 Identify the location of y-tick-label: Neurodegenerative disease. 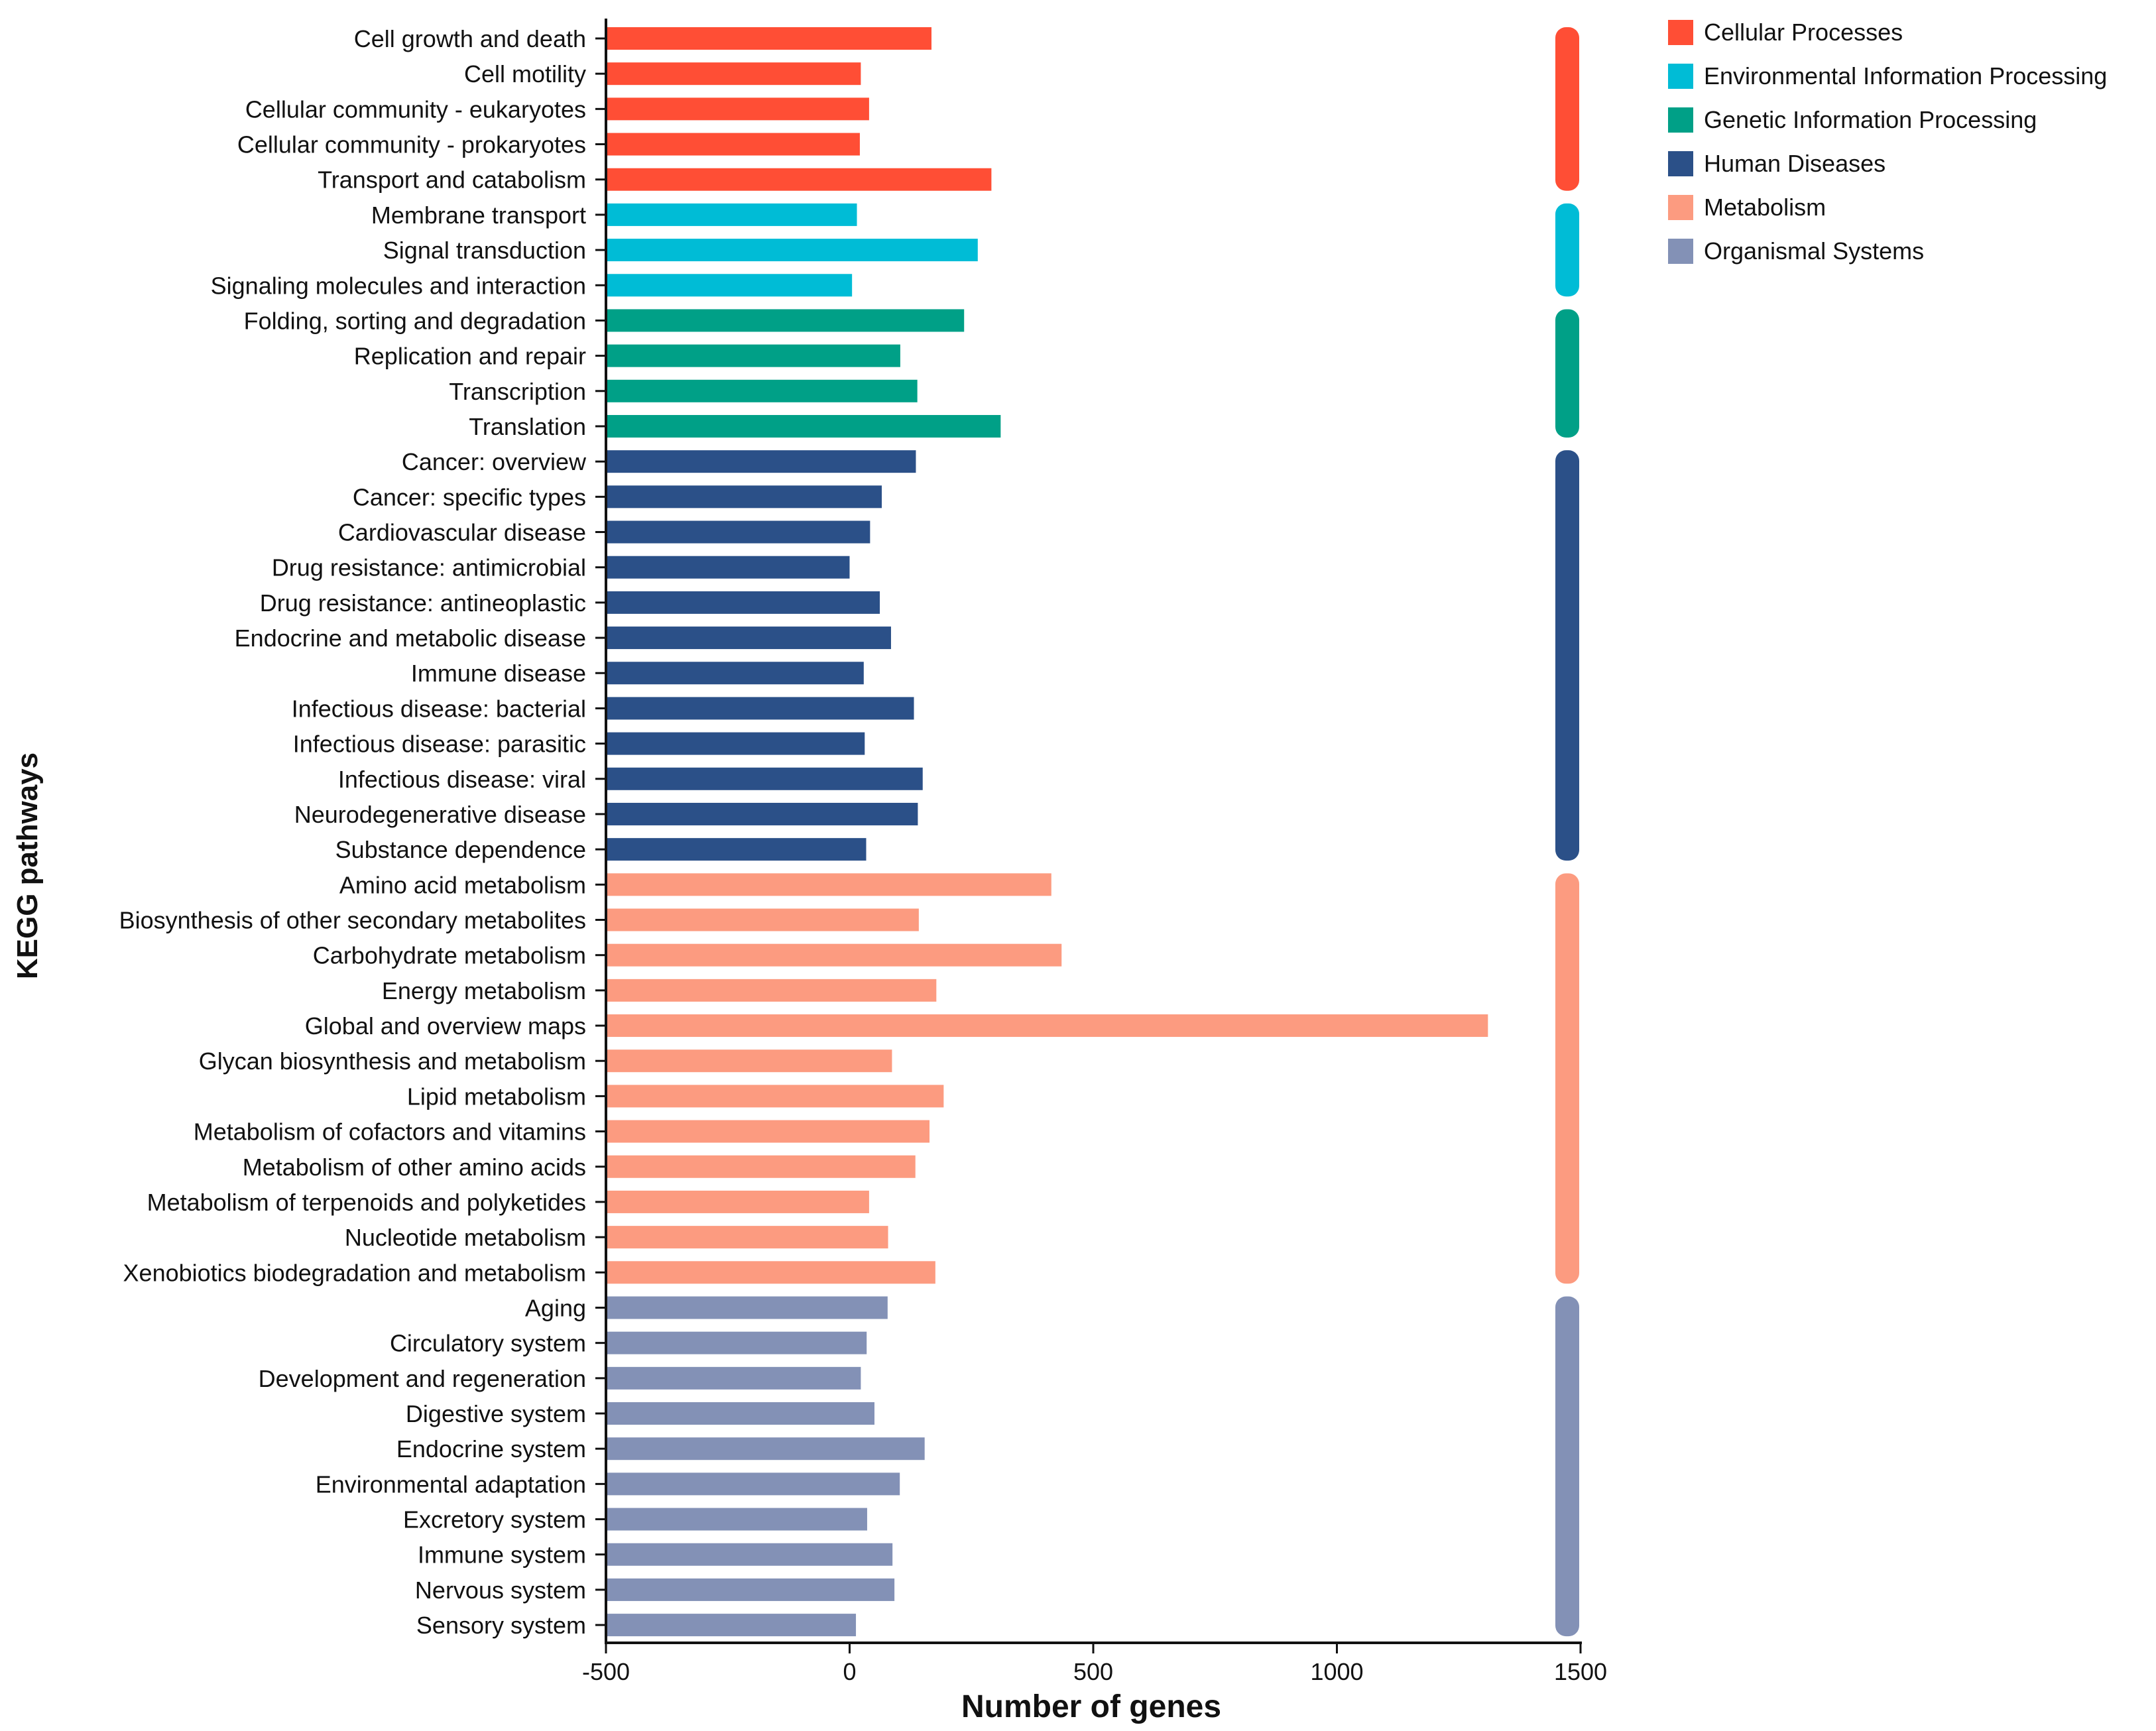
(440, 814).